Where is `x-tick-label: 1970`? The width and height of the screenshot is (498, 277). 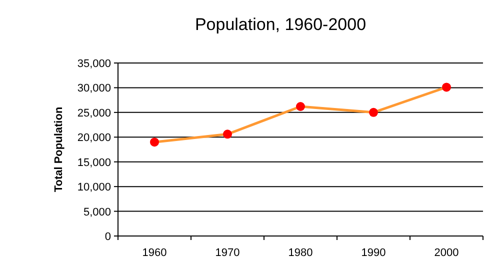
x-tick-label: 1970 is located at coordinates (227, 253).